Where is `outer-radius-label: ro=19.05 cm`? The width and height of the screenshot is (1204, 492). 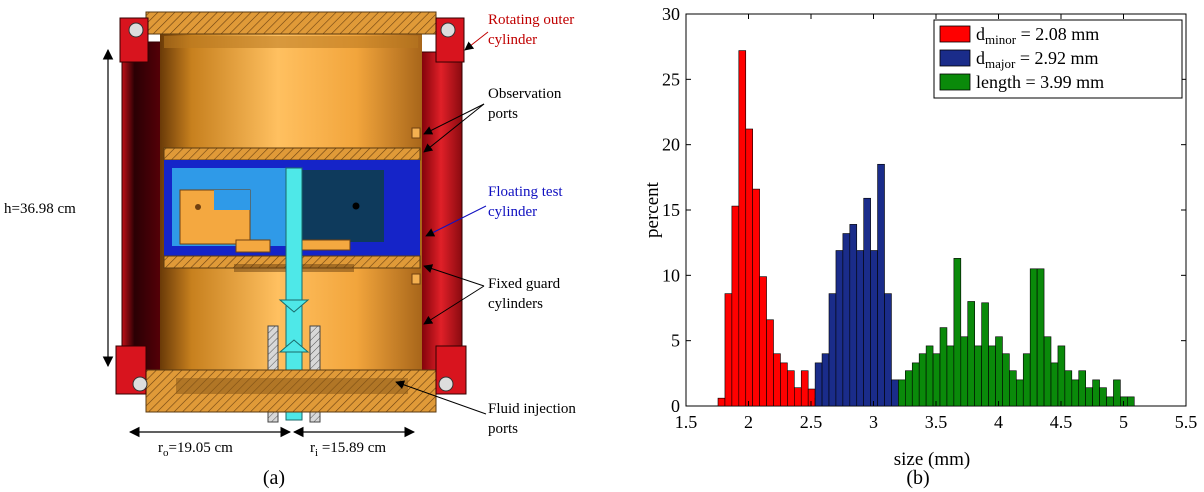 outer-radius-label: ro=19.05 cm is located at coordinates (195, 449).